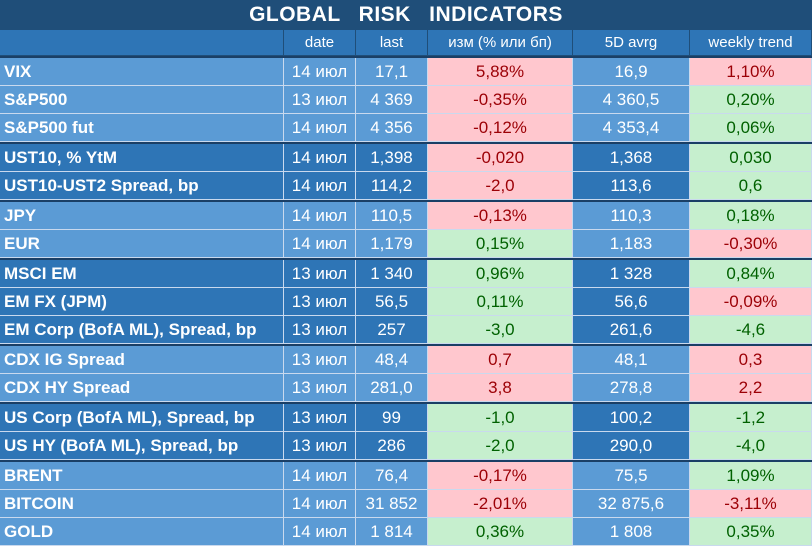 The image size is (812, 546). I want to click on change-cell: -0,13%, so click(500, 216).